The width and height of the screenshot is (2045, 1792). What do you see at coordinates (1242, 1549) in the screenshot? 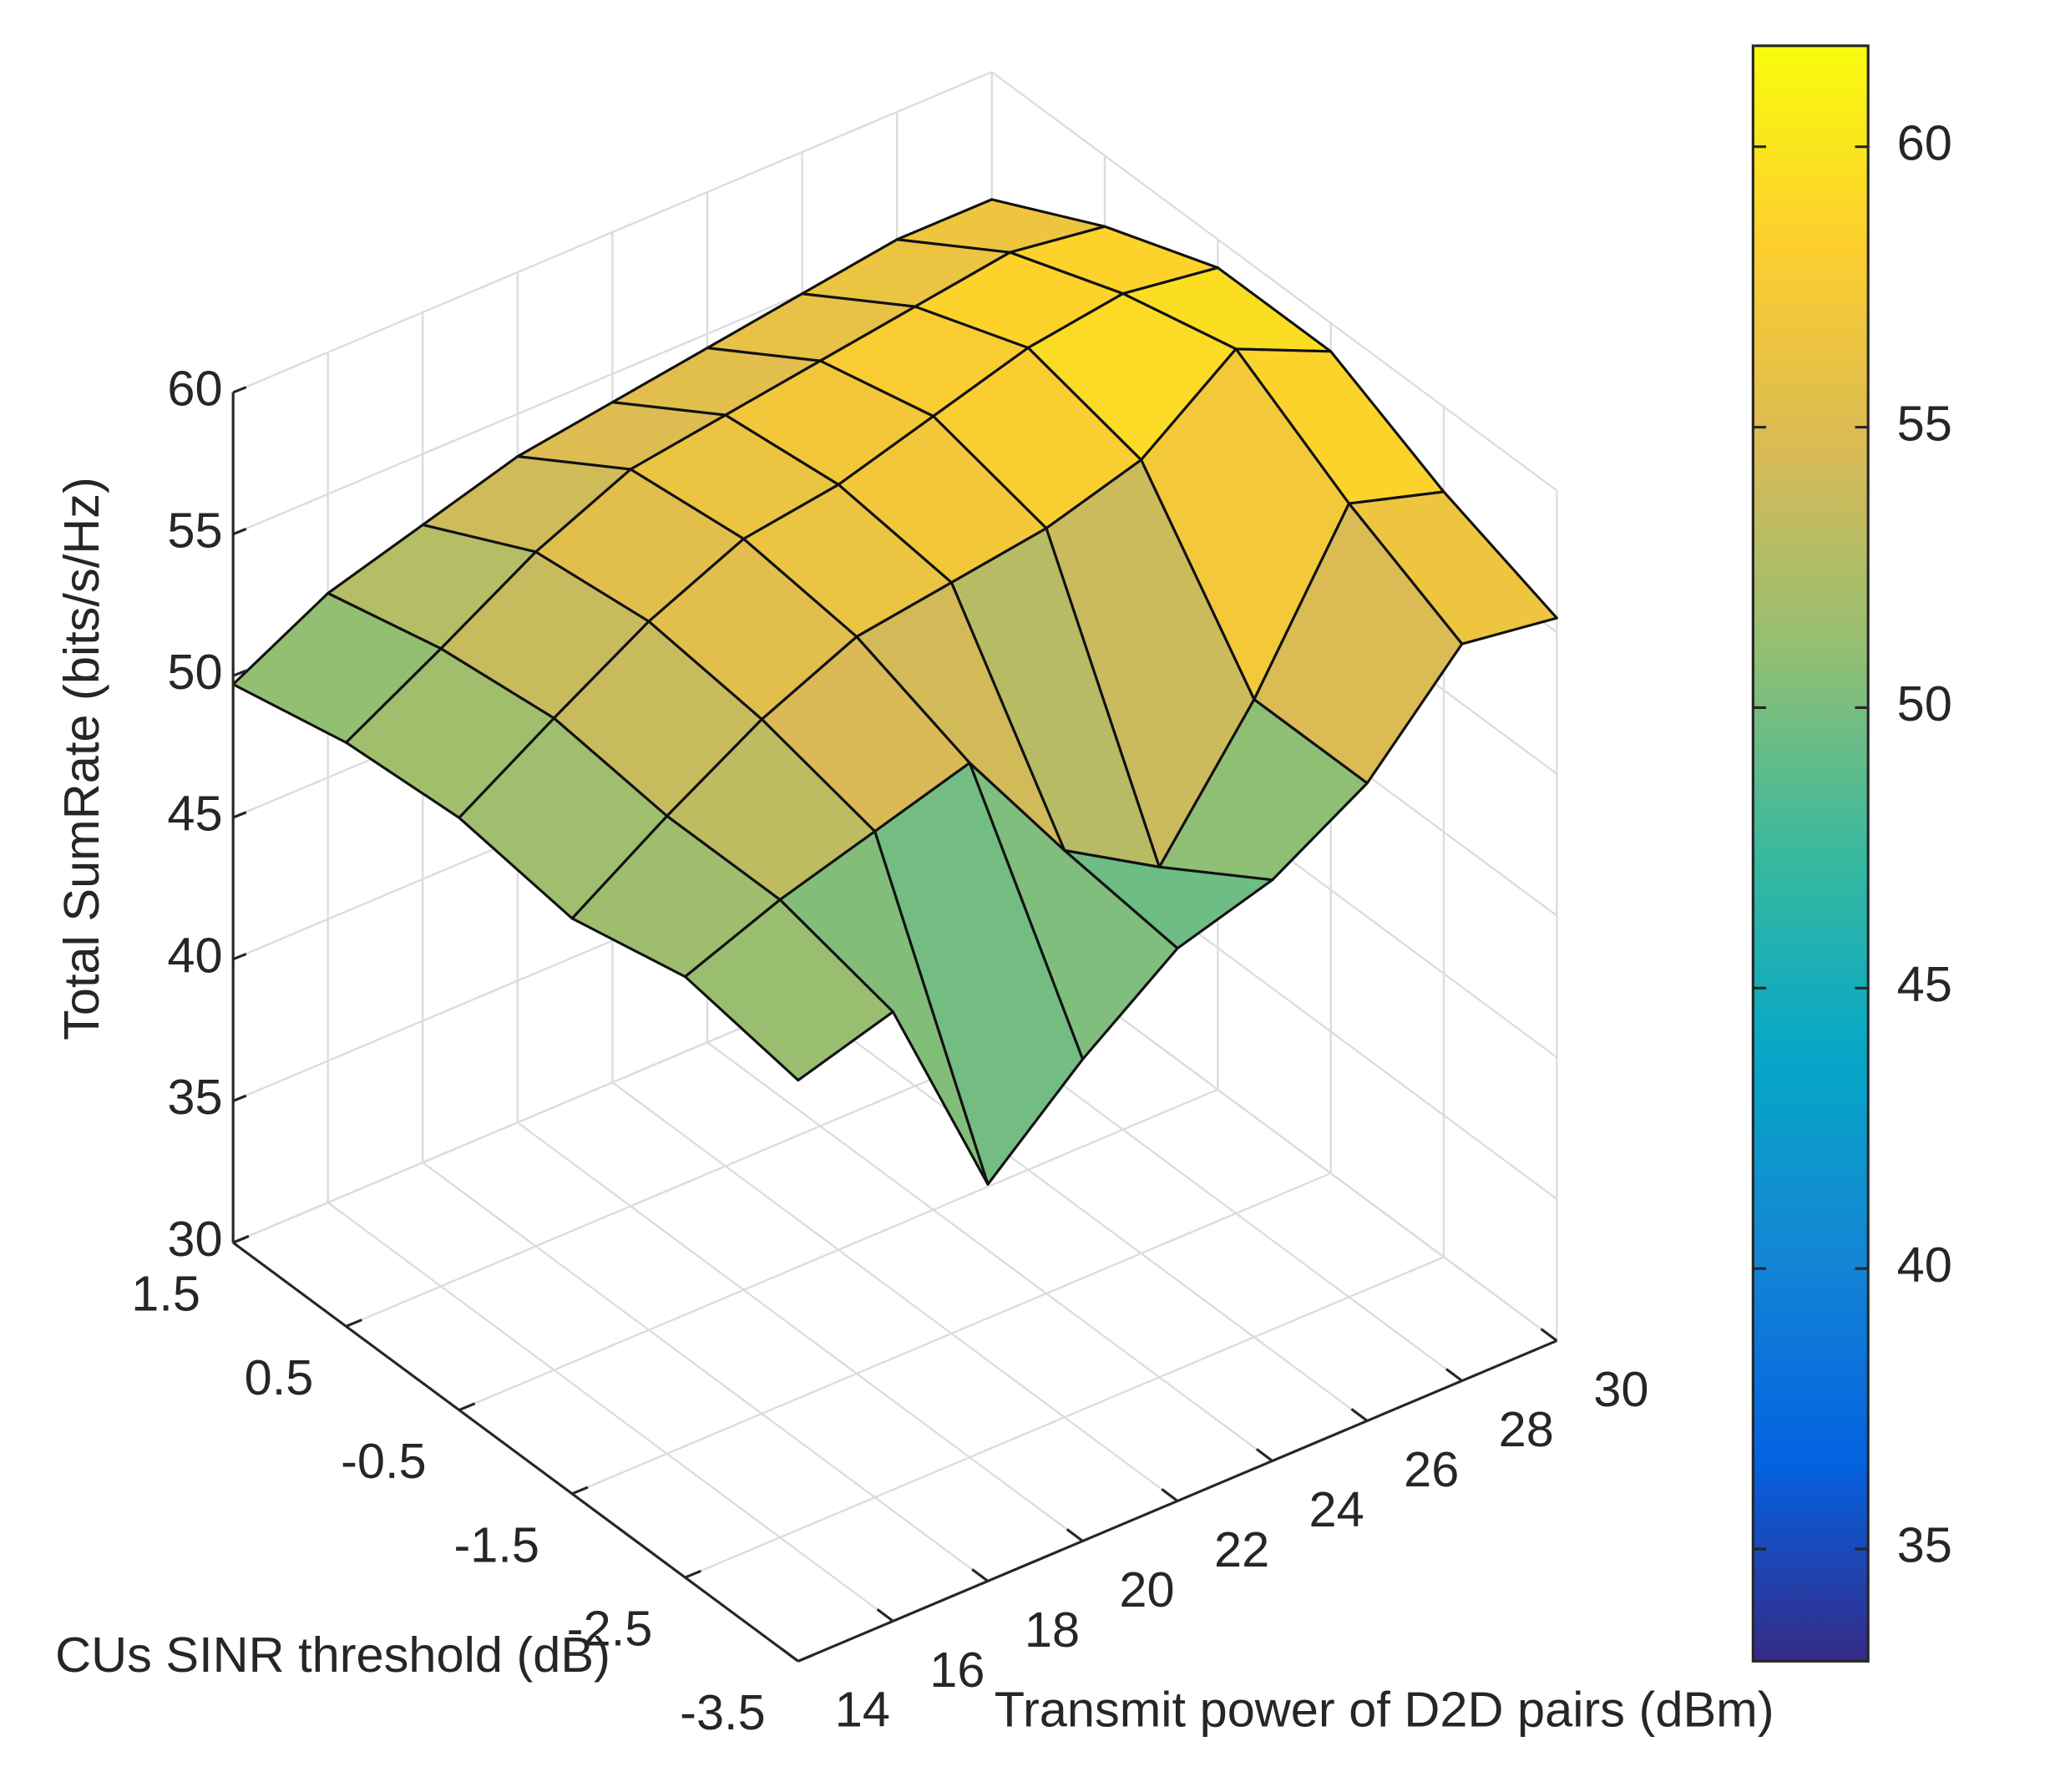
I see `x-tick-label: 22` at bounding box center [1242, 1549].